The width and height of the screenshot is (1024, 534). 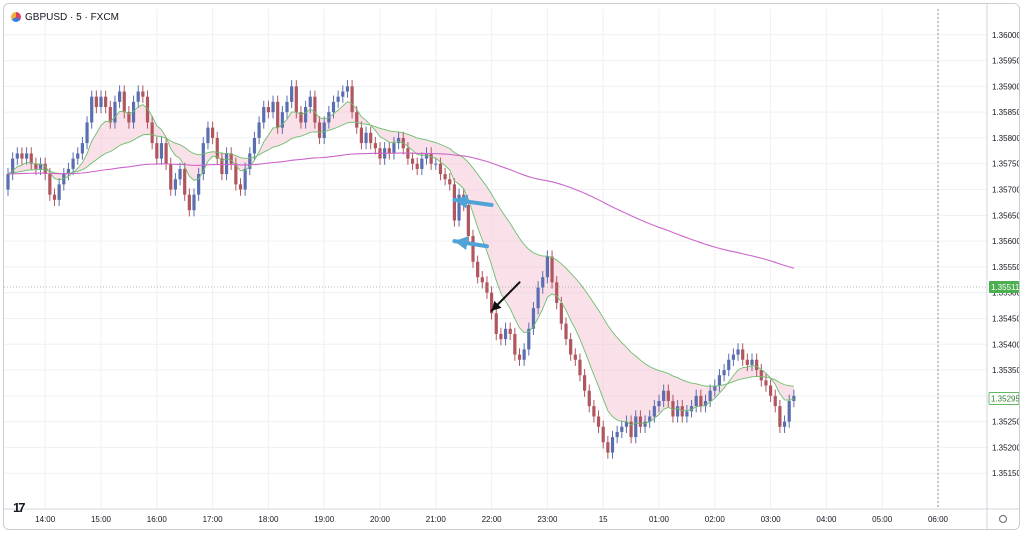 I want to click on time-tick-label: 16:00, so click(x=157, y=519).